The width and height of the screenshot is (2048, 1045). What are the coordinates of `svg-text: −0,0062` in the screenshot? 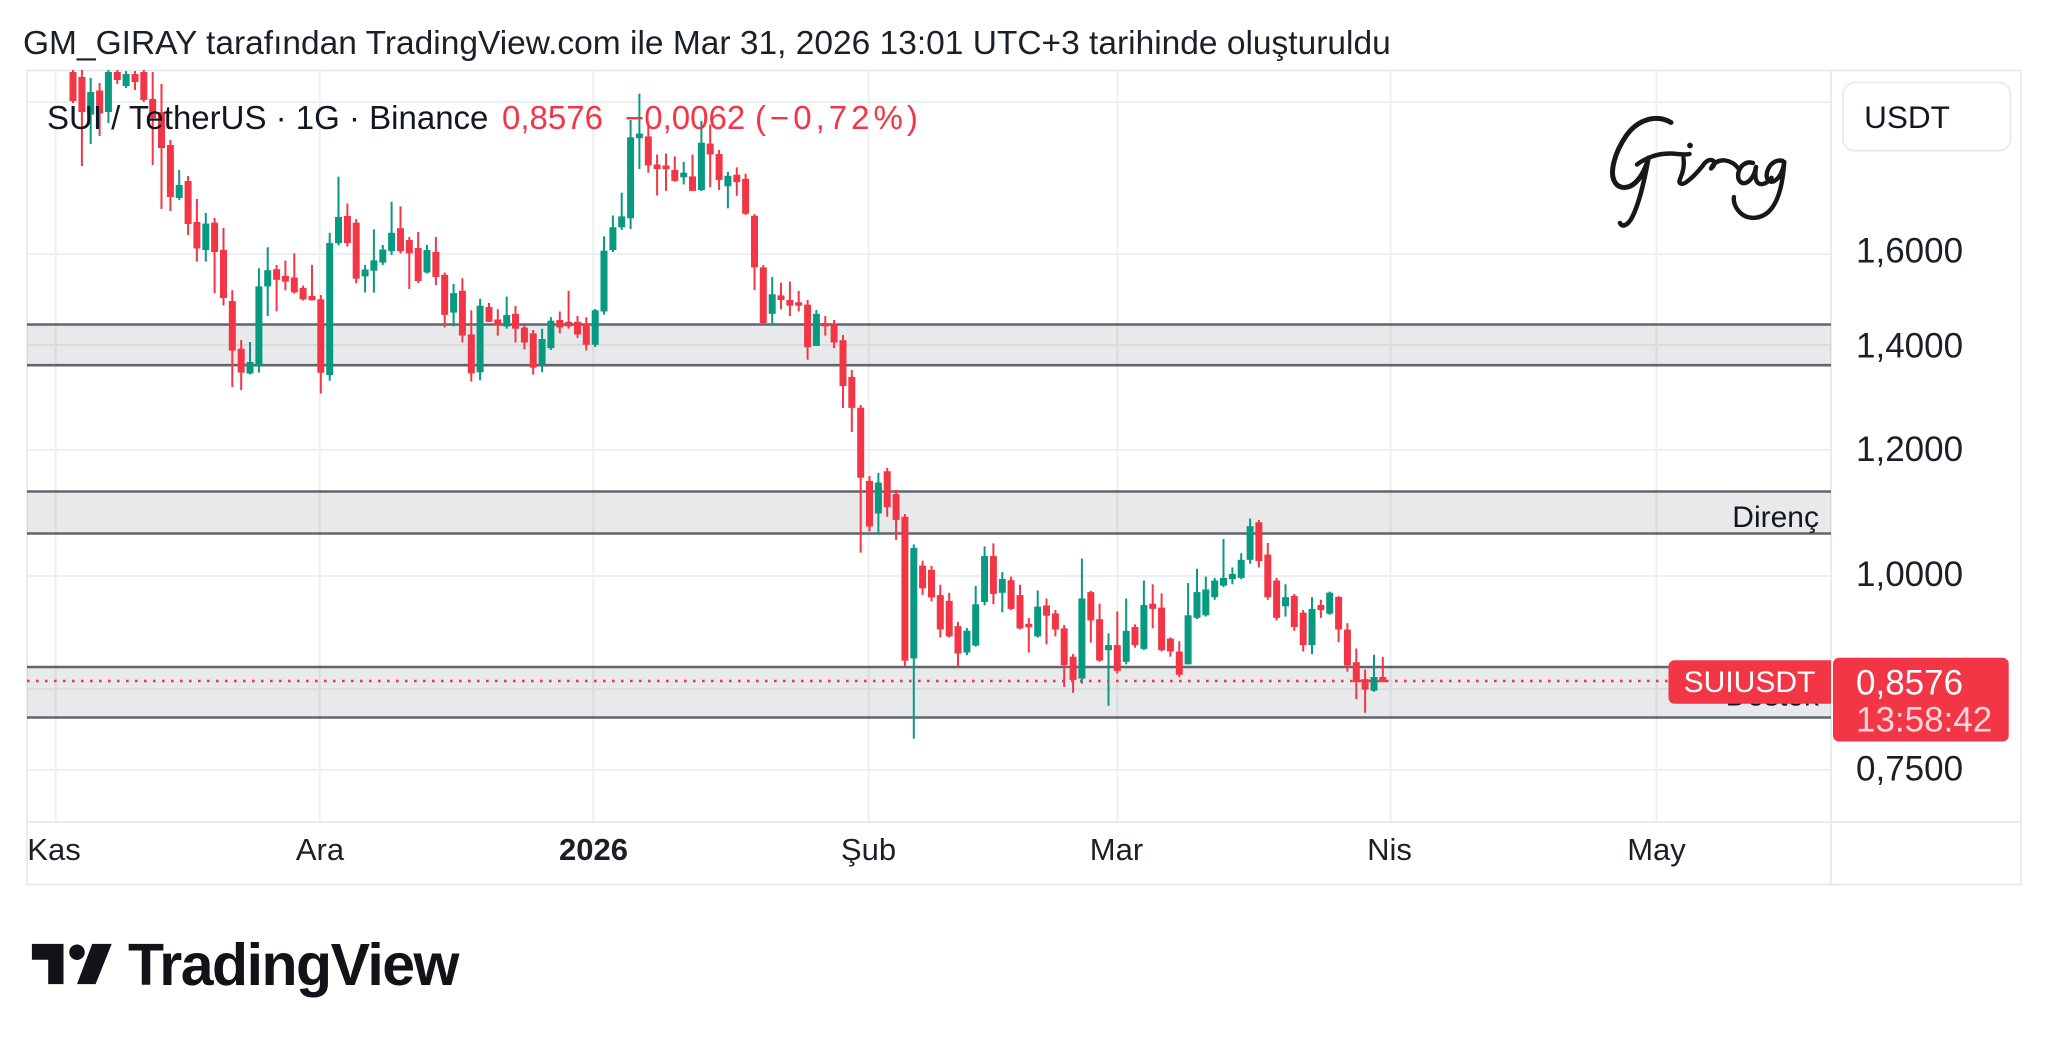 It's located at (685, 117).